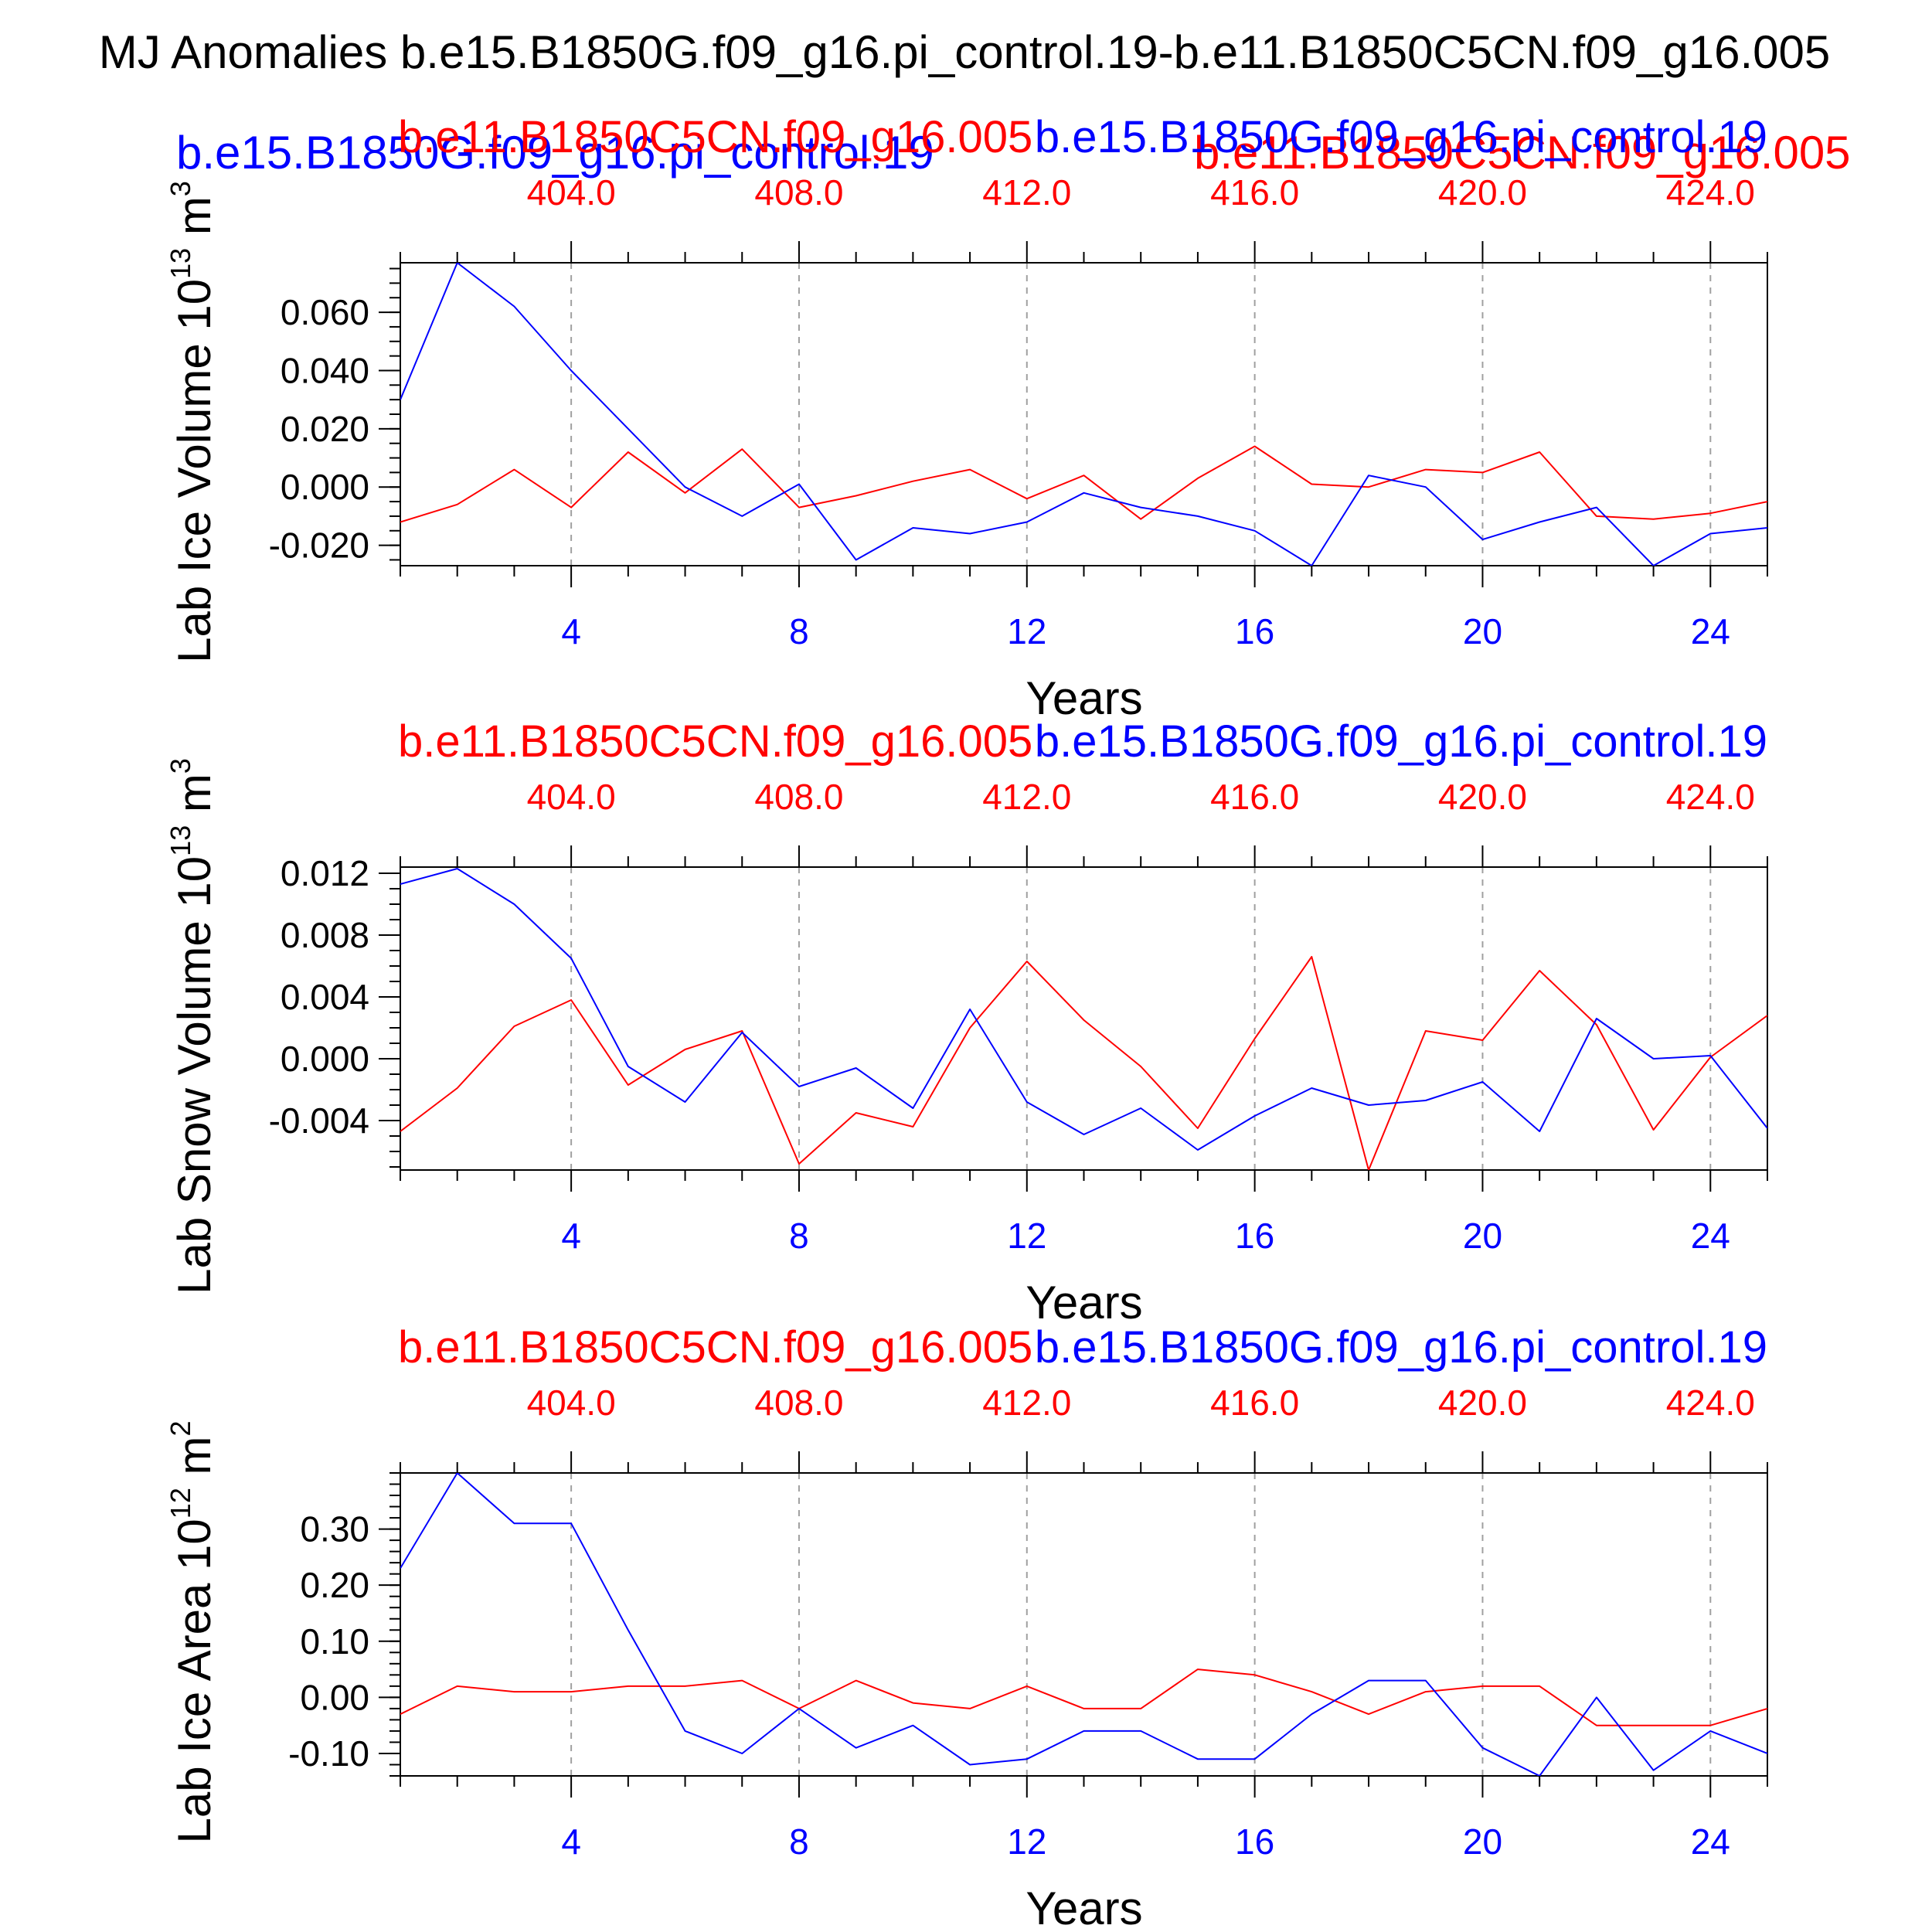 The image size is (1932, 1932). I want to click on y-tick-label: 0.30, so click(335, 1529).